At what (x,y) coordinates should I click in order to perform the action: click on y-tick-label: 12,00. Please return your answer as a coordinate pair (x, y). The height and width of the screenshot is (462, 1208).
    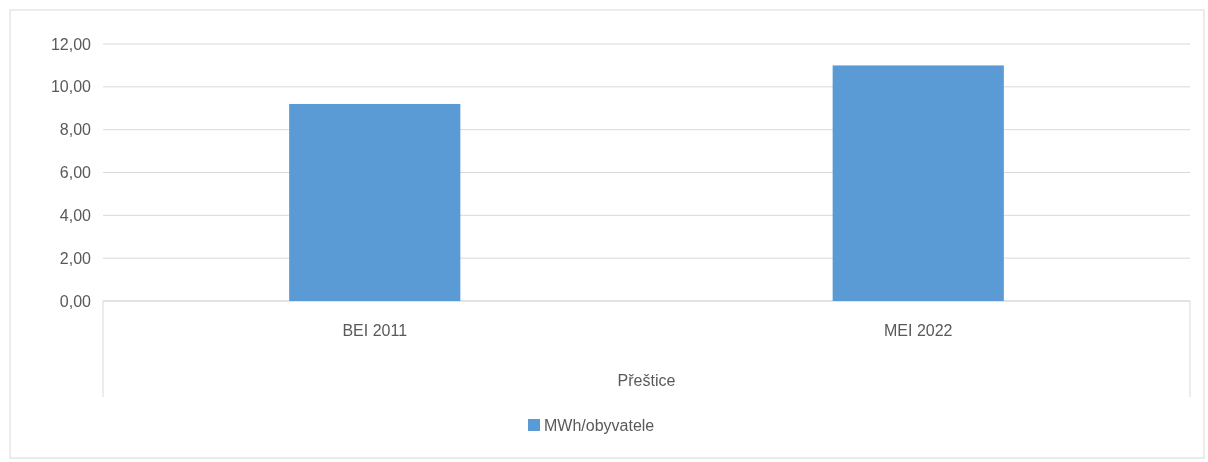
    Looking at the image, I should click on (71, 44).